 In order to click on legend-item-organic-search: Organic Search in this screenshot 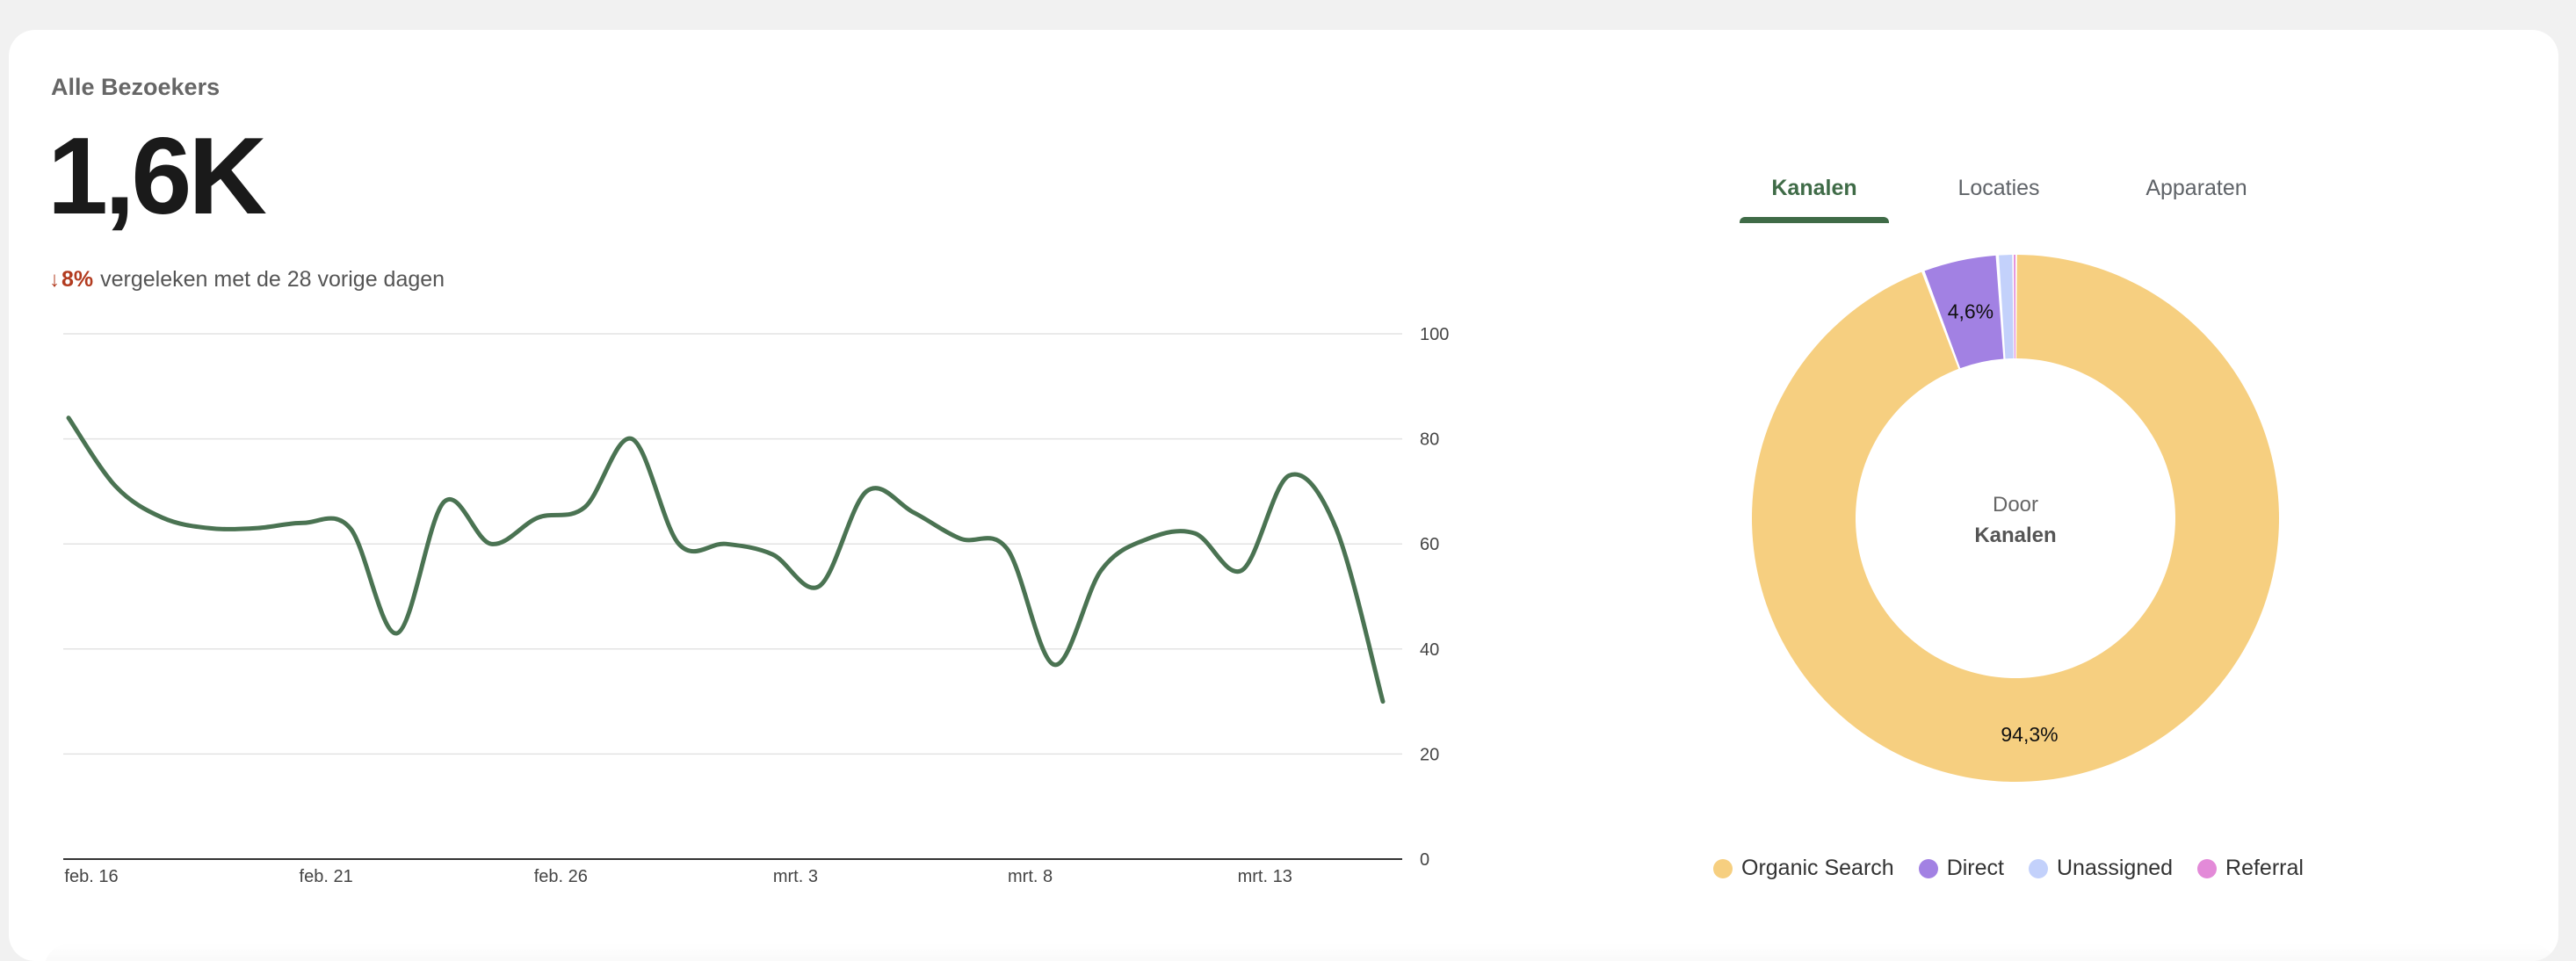, I will do `click(1803, 869)`.